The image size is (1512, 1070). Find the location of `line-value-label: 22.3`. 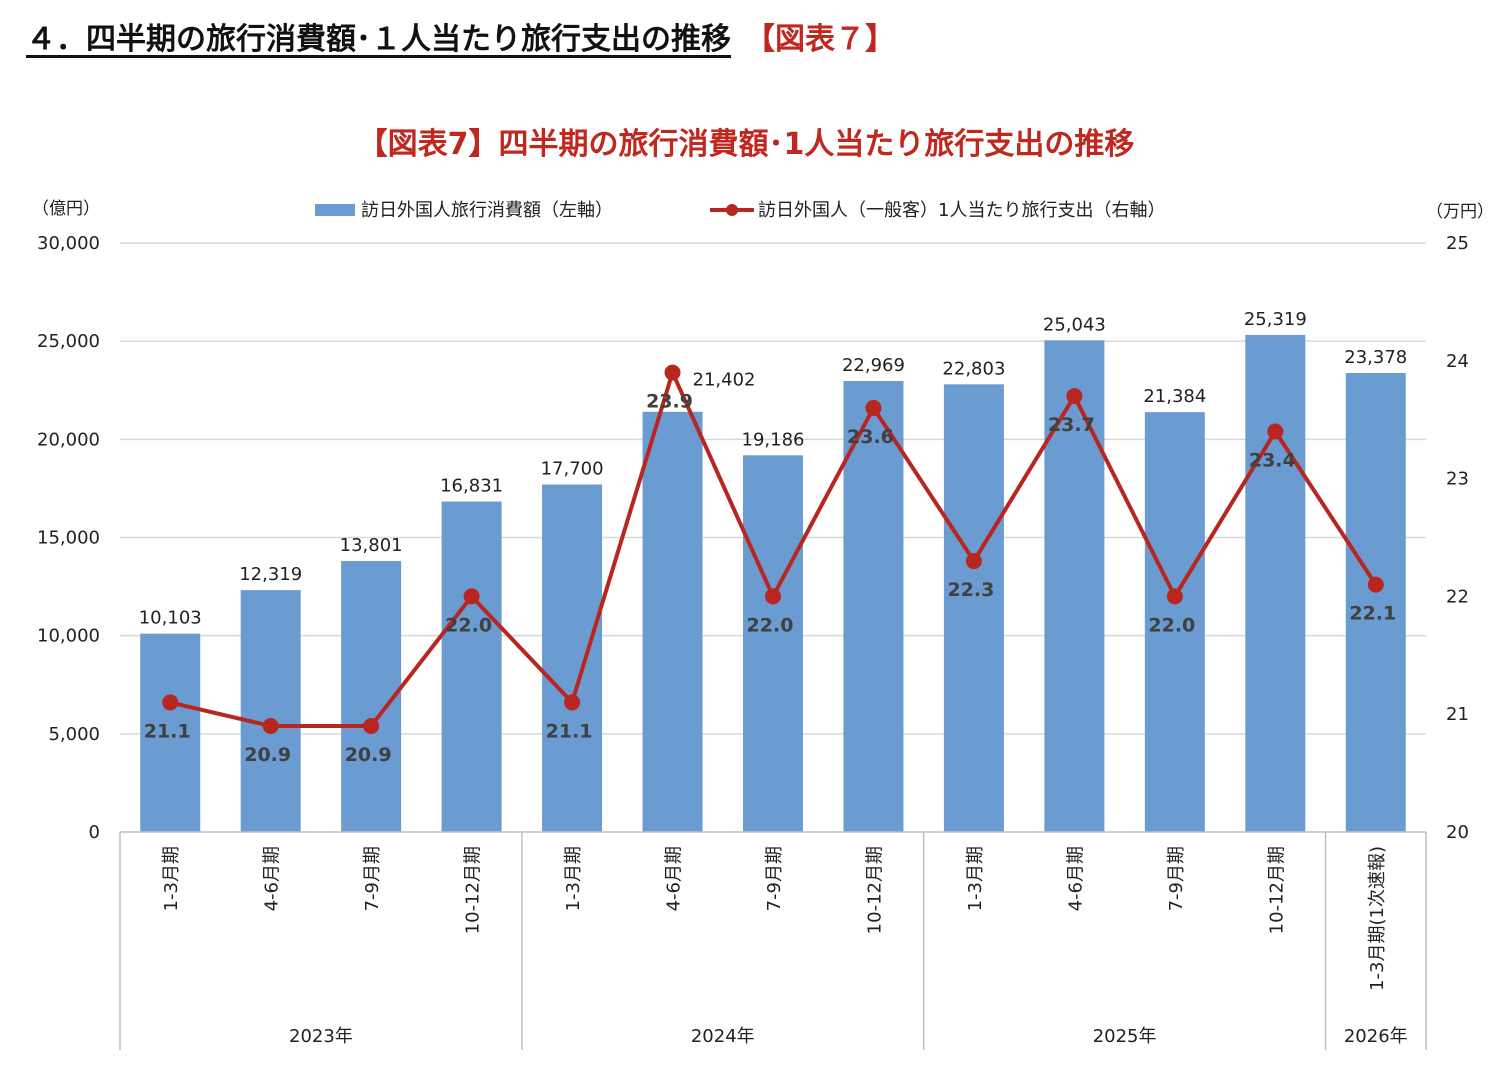

line-value-label: 22.3 is located at coordinates (970, 590).